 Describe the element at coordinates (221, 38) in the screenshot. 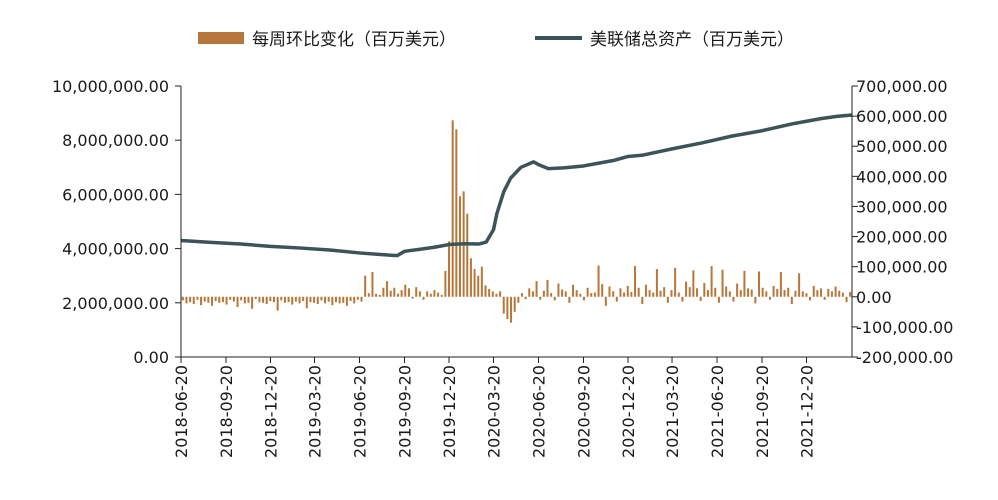

I see `legend-swatch-weekly-change` at that location.